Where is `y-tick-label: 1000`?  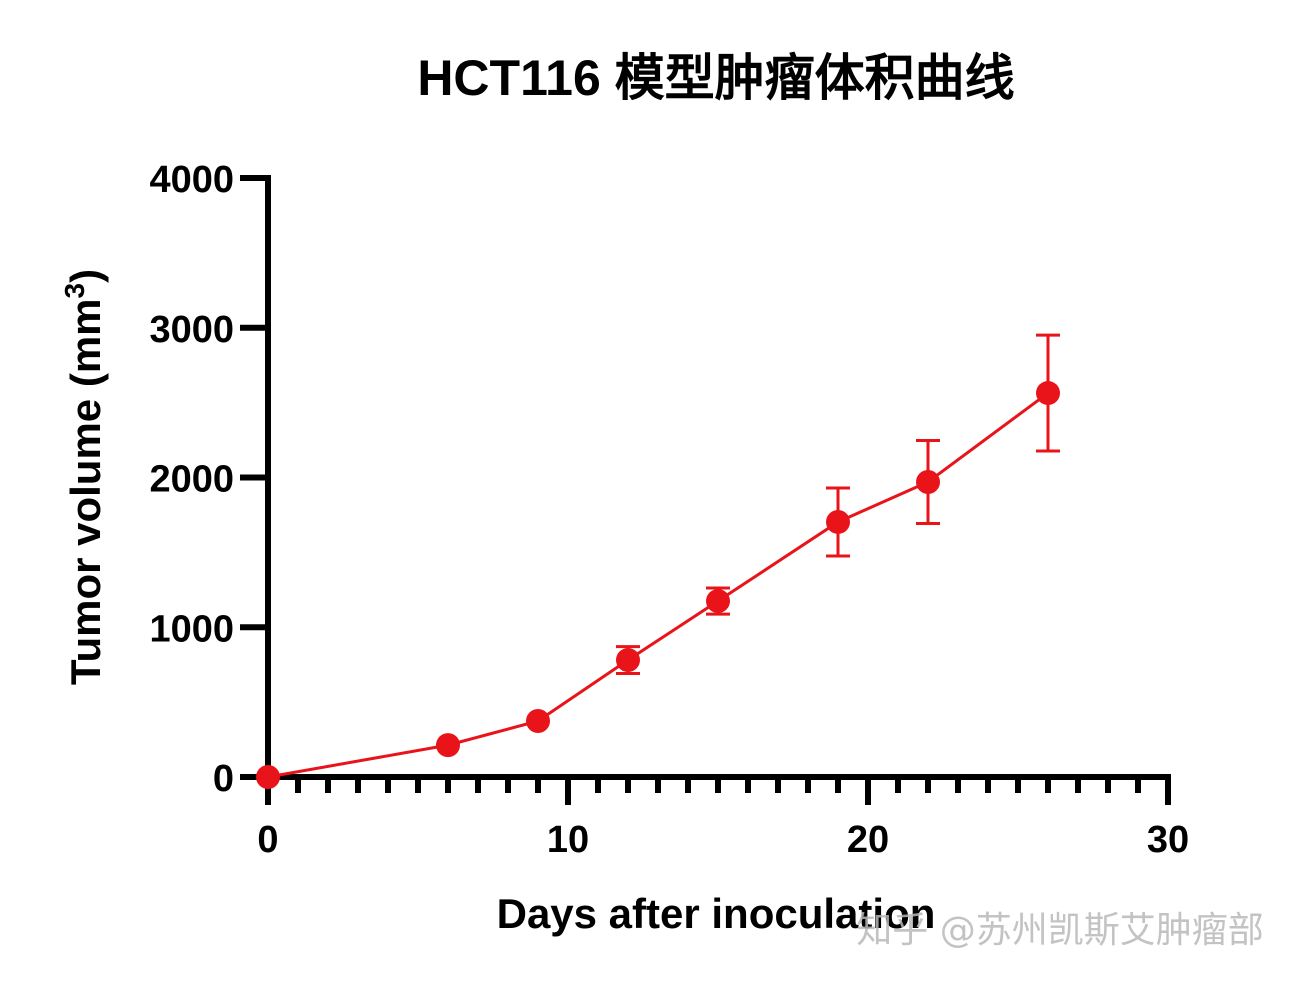 y-tick-label: 1000 is located at coordinates (191, 629).